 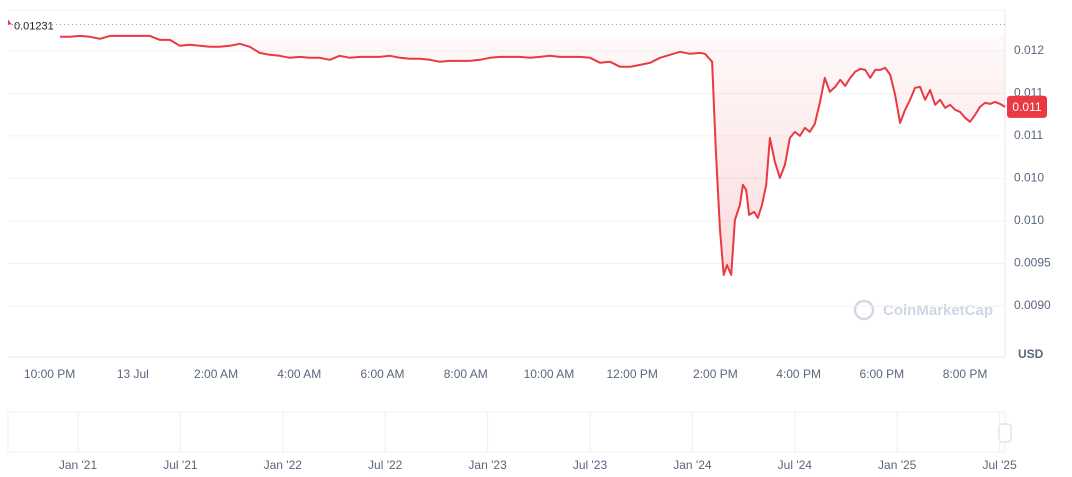 I want to click on x-tick-label: 2:00 AM, so click(x=216, y=374).